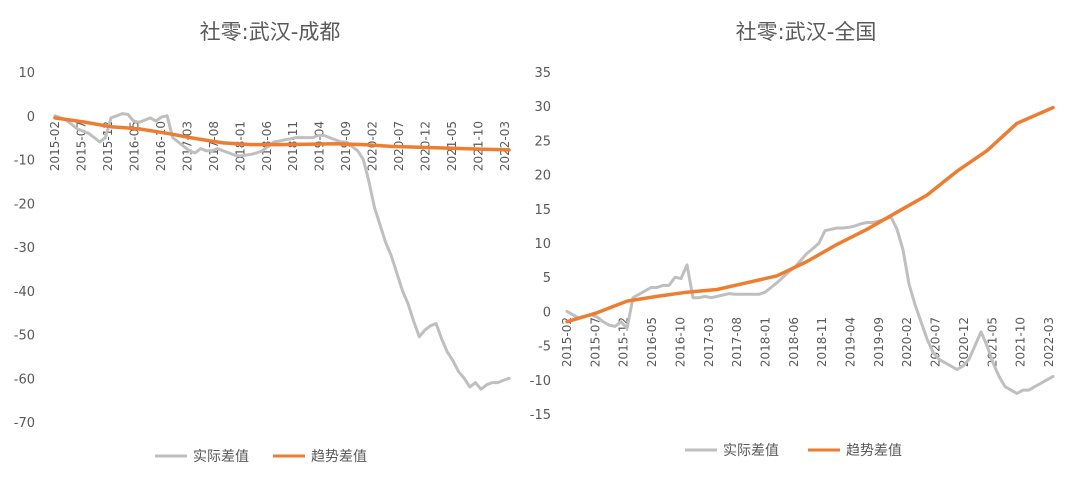 This screenshot has width=1080, height=484. What do you see at coordinates (505, 146) in the screenshot?
I see `chart-left-x-tick-label: 2022-03` at bounding box center [505, 146].